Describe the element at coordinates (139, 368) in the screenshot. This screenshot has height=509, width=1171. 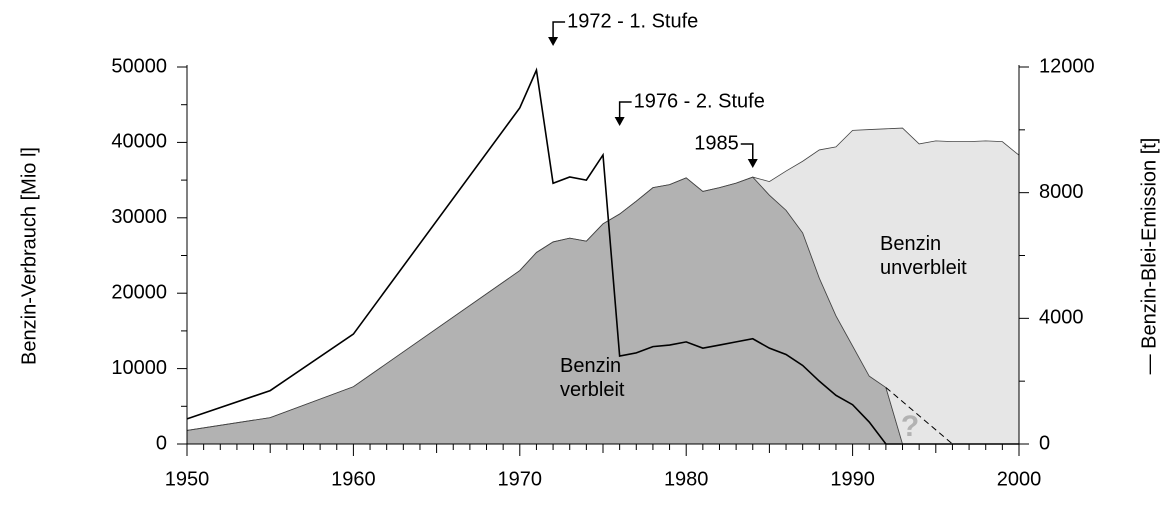
I see `y-tick-label: 10000` at that location.